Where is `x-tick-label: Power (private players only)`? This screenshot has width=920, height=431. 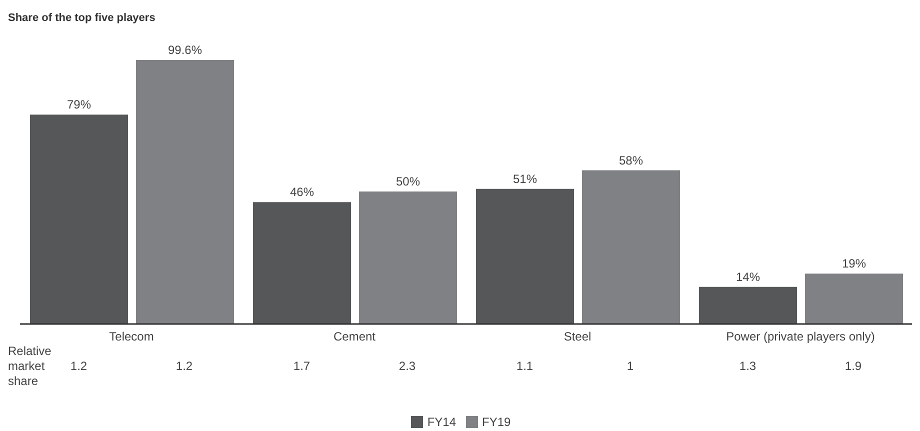 x-tick-label: Power (private players only) is located at coordinates (800, 337).